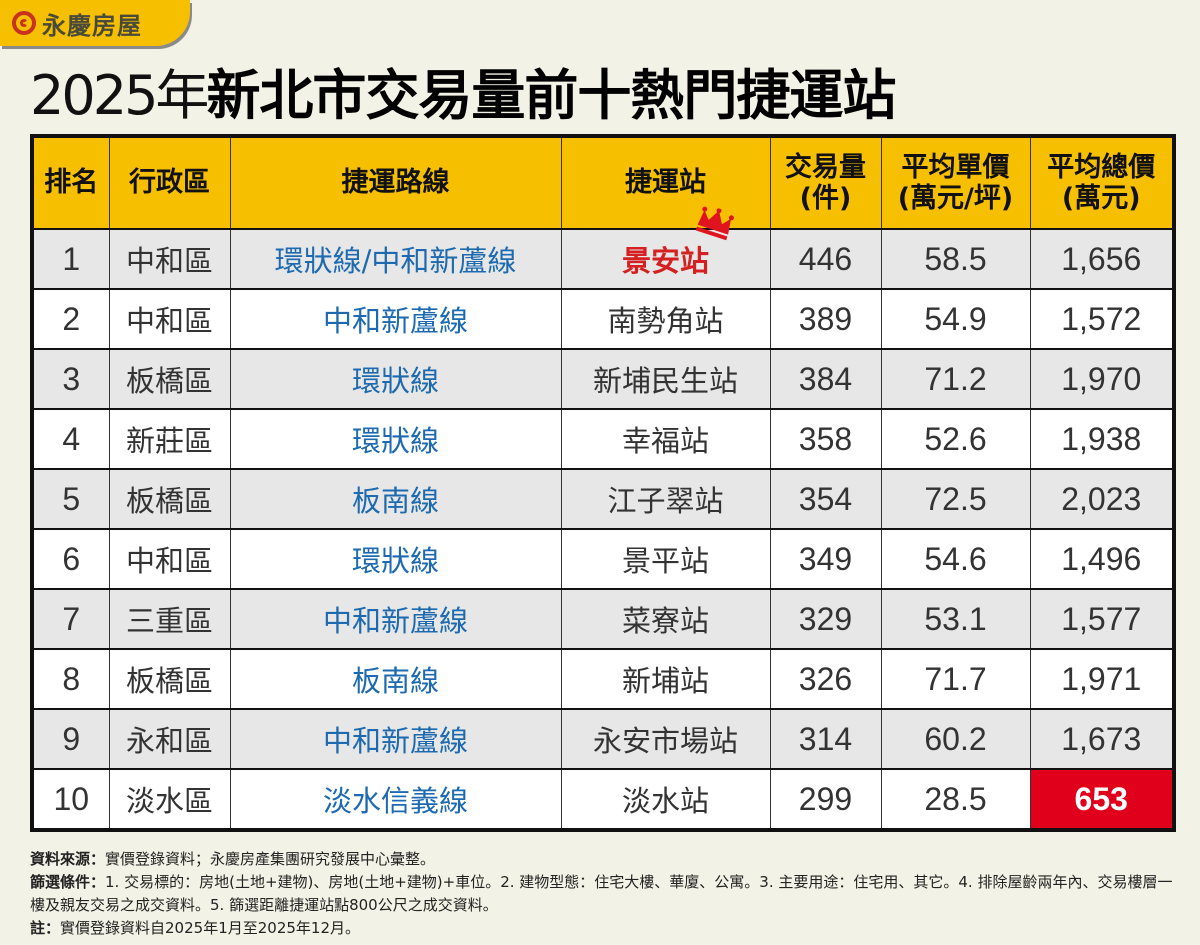  Describe the element at coordinates (955, 799) in the screenshot. I see `cell-unit-price: 28.5` at that location.